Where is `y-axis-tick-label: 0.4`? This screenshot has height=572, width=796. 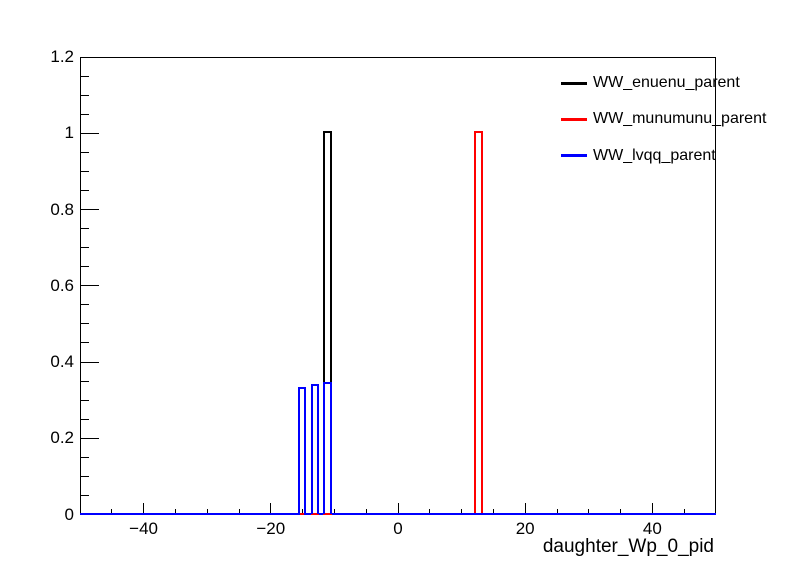 y-axis-tick-label: 0.4 is located at coordinates (62, 361).